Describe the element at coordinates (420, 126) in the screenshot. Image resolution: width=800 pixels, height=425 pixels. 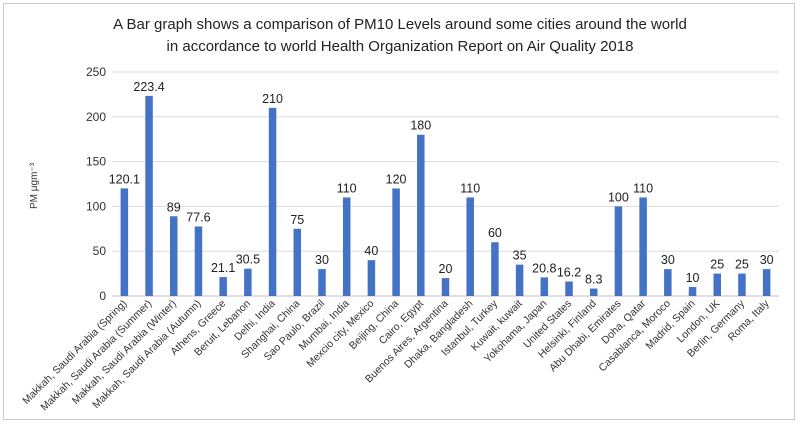
I see `data-label: 180` at that location.